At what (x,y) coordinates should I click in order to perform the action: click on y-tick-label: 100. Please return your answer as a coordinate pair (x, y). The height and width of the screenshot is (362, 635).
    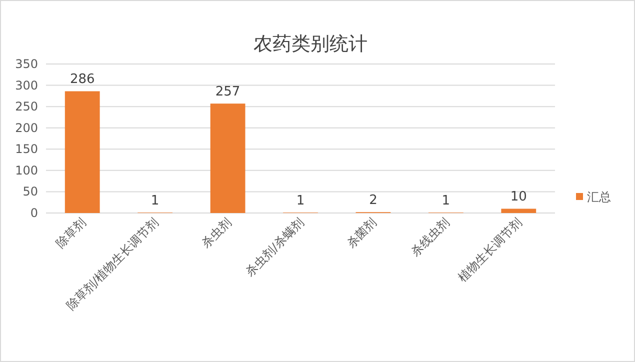
    Looking at the image, I should click on (26, 170).